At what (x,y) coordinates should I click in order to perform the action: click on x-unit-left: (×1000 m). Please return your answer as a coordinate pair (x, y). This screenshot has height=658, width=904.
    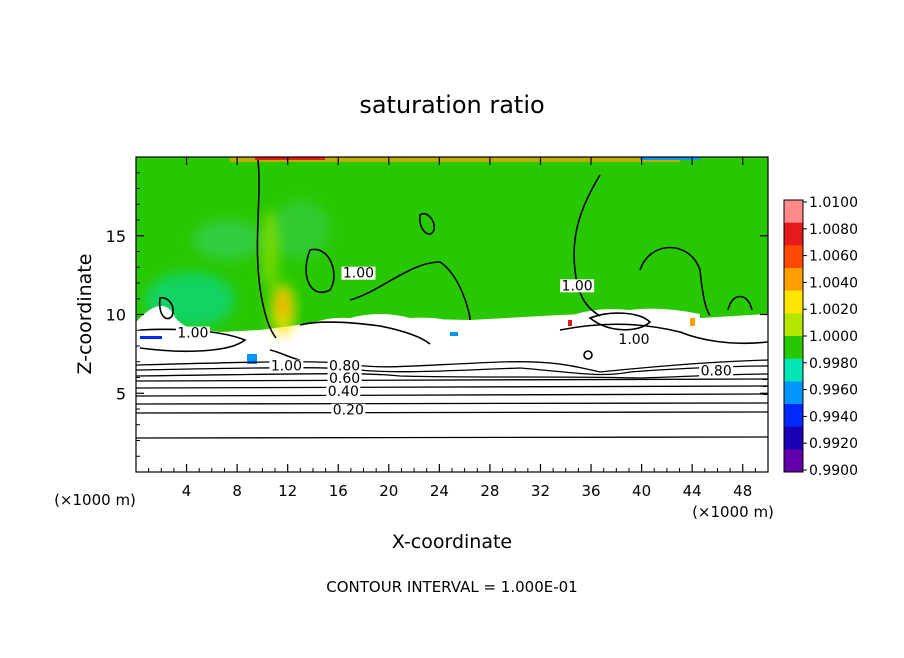
    Looking at the image, I should click on (95, 500).